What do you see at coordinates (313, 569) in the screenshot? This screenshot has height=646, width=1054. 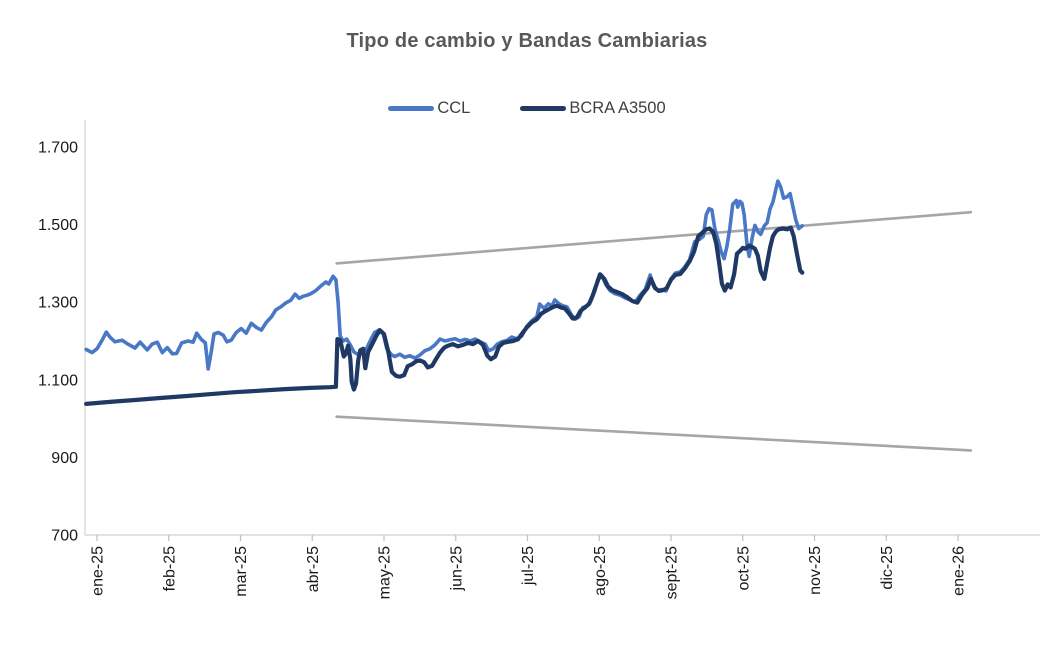 I see `x-tick-label: abr-25` at bounding box center [313, 569].